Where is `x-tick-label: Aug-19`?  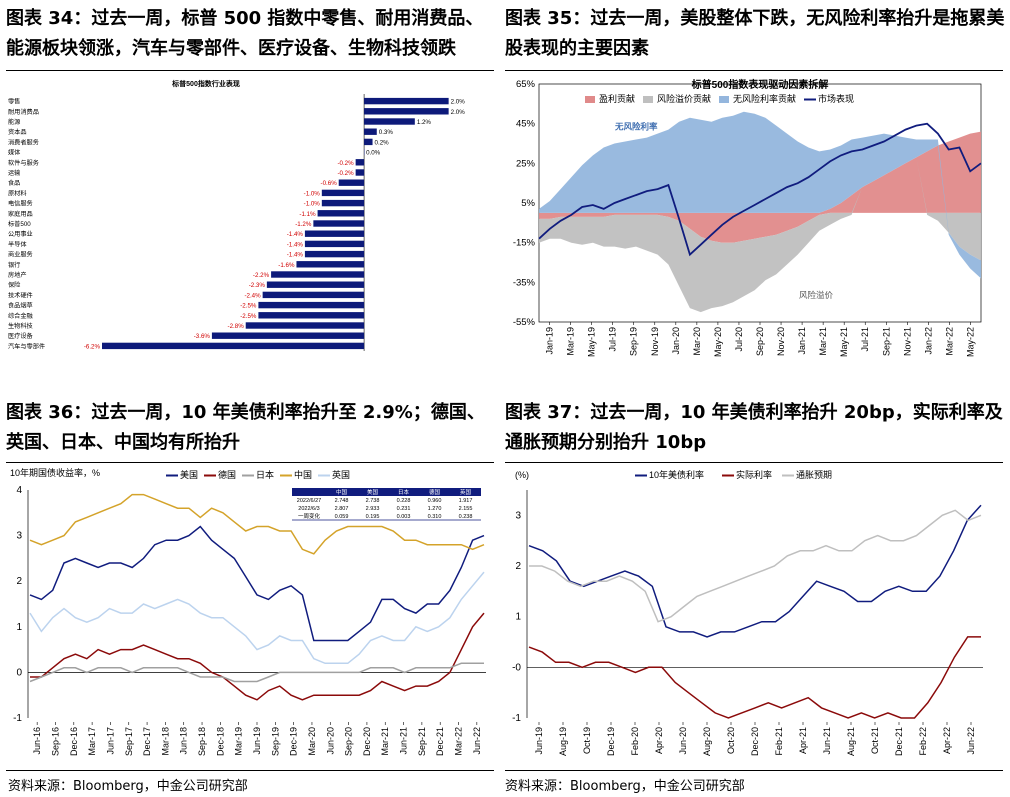
x-tick-label: Aug-19 is located at coordinates (563, 741).